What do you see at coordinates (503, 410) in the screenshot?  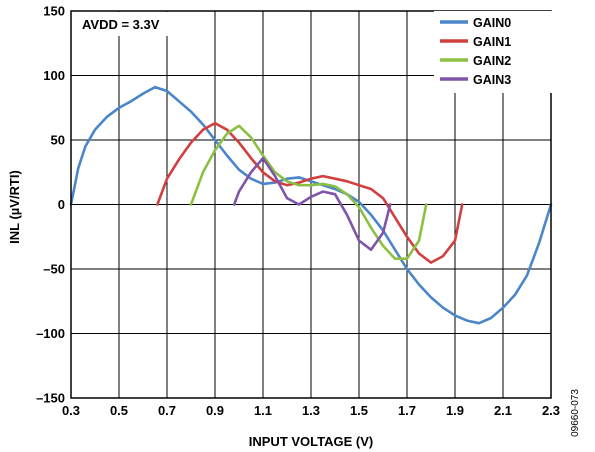 I see `x-tick-label: 2.1` at bounding box center [503, 410].